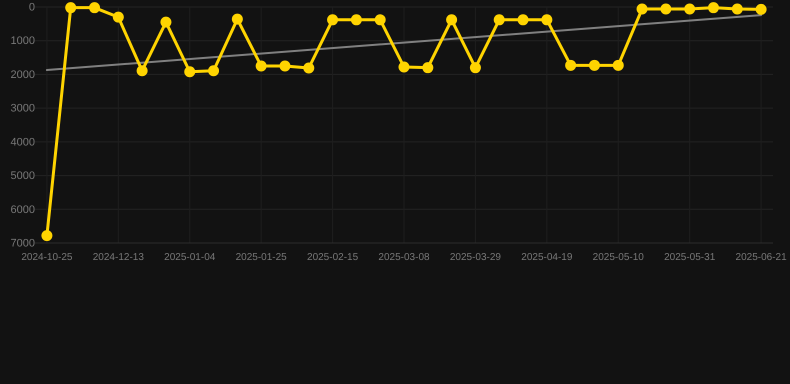 This screenshot has width=790, height=384. I want to click on y-tick-label: 7000, so click(22, 244).